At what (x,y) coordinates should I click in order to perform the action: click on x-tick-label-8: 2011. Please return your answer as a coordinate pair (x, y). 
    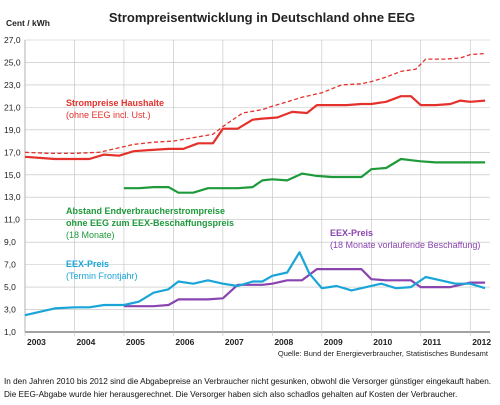
    Looking at the image, I should click on (432, 342).